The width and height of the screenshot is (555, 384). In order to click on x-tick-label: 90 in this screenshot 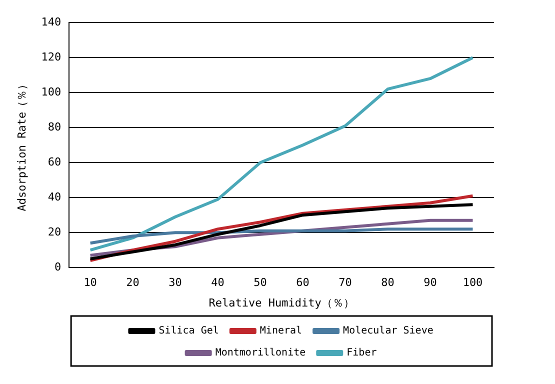, I will do `click(430, 283)`.